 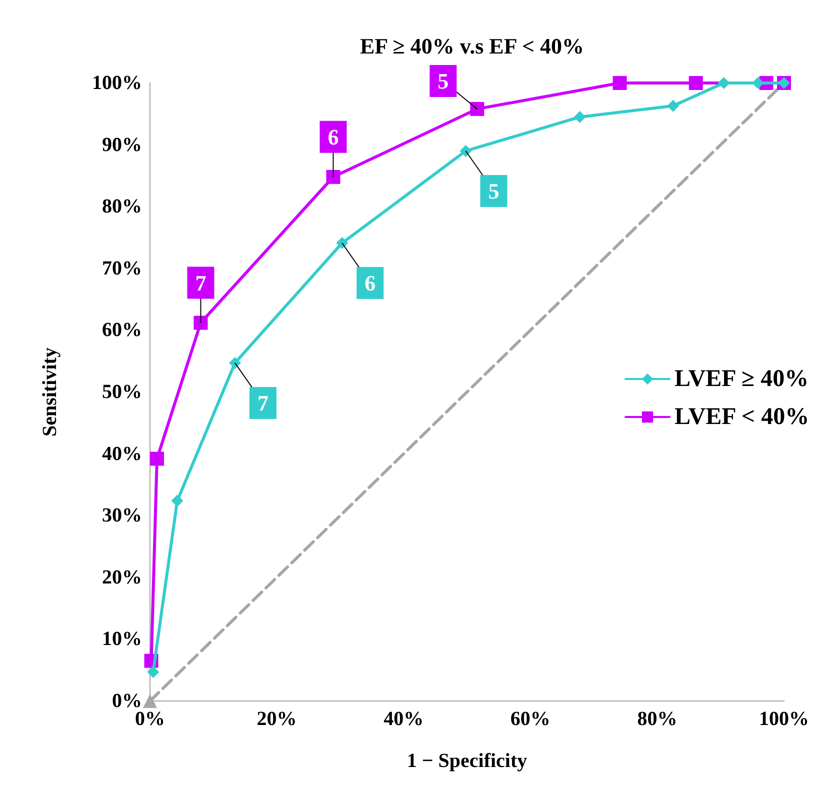 What do you see at coordinates (122, 330) in the screenshot?
I see `y-tick-label: 60%` at bounding box center [122, 330].